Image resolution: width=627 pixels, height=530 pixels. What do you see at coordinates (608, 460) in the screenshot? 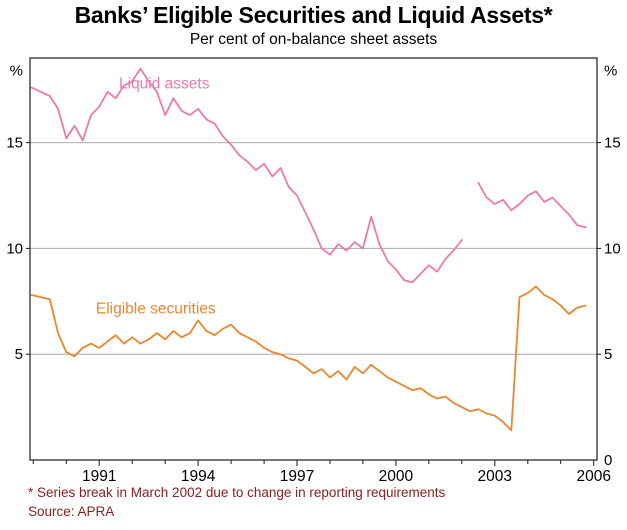
I see `y-tick-label-right: 0` at bounding box center [608, 460].